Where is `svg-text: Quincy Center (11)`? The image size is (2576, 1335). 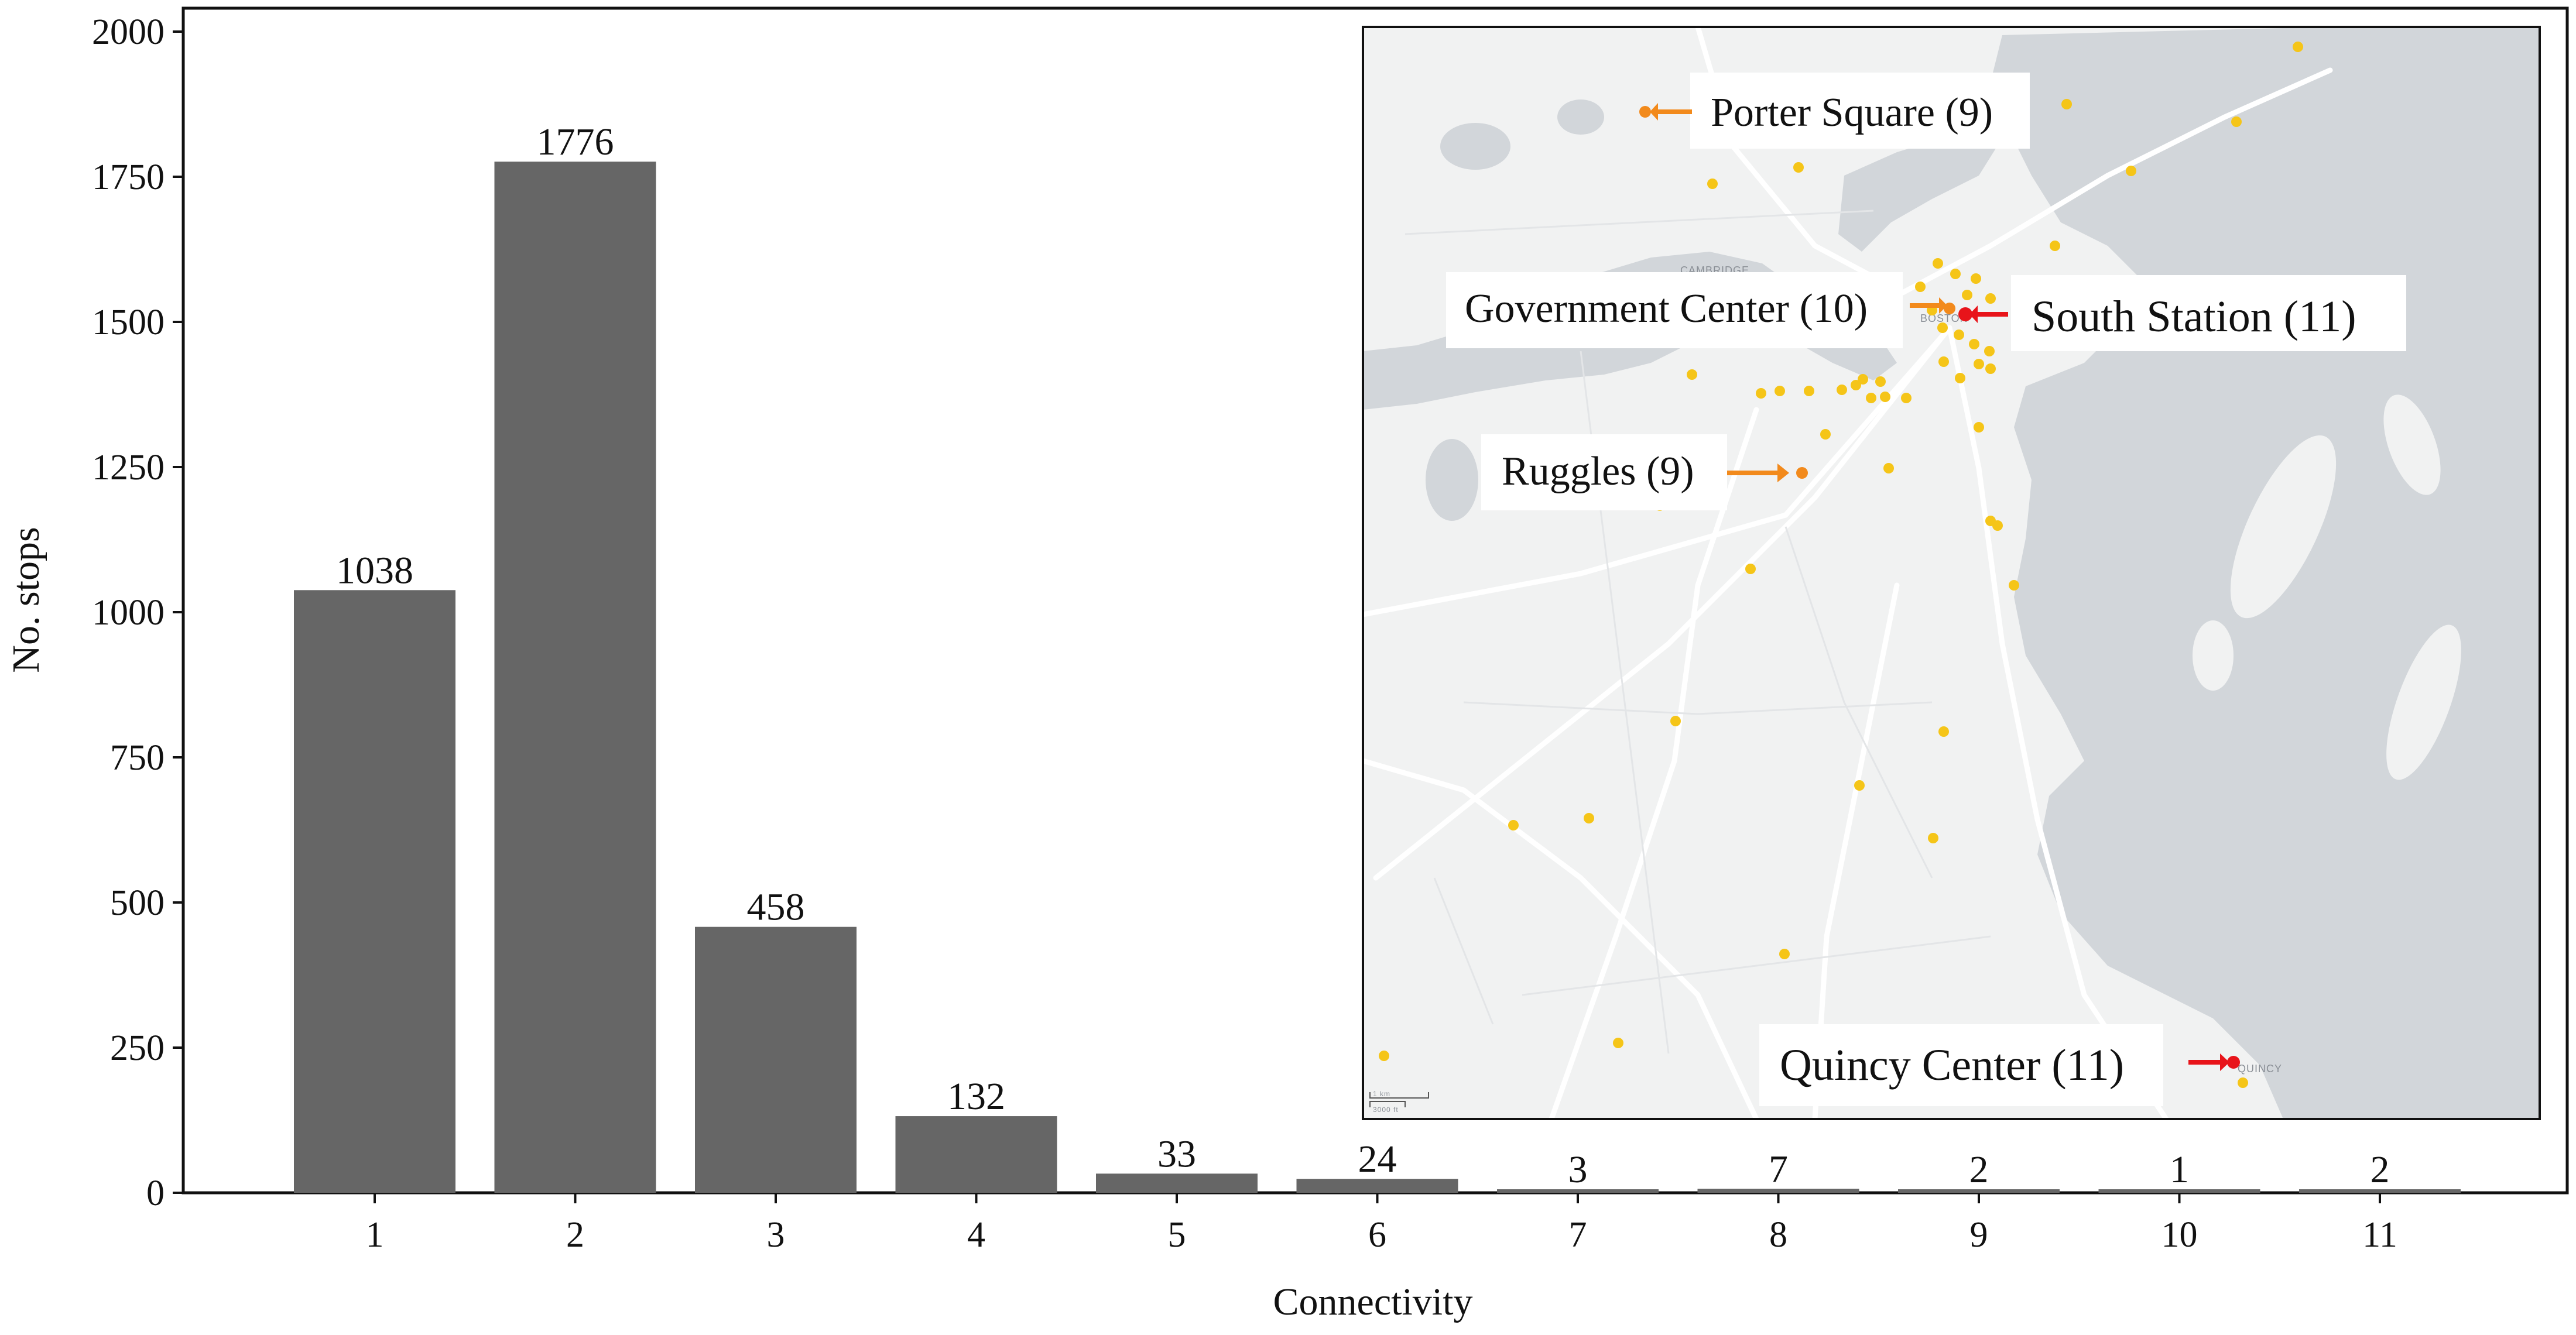
svg-text: Quincy Center (11) is located at coordinates (1952, 1065).